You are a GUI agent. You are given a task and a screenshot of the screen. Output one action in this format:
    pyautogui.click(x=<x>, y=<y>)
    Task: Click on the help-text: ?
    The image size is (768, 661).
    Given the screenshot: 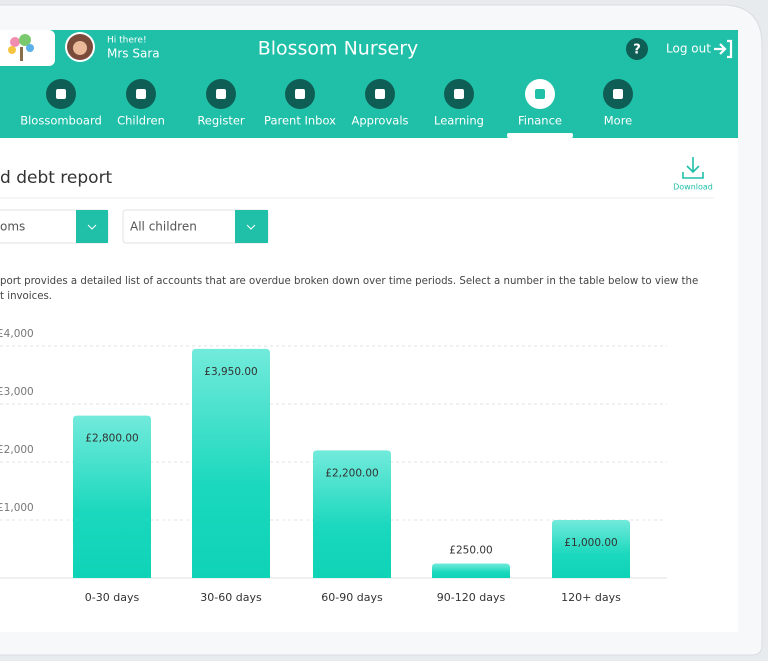 What is the action you would take?
    pyautogui.click(x=637, y=50)
    